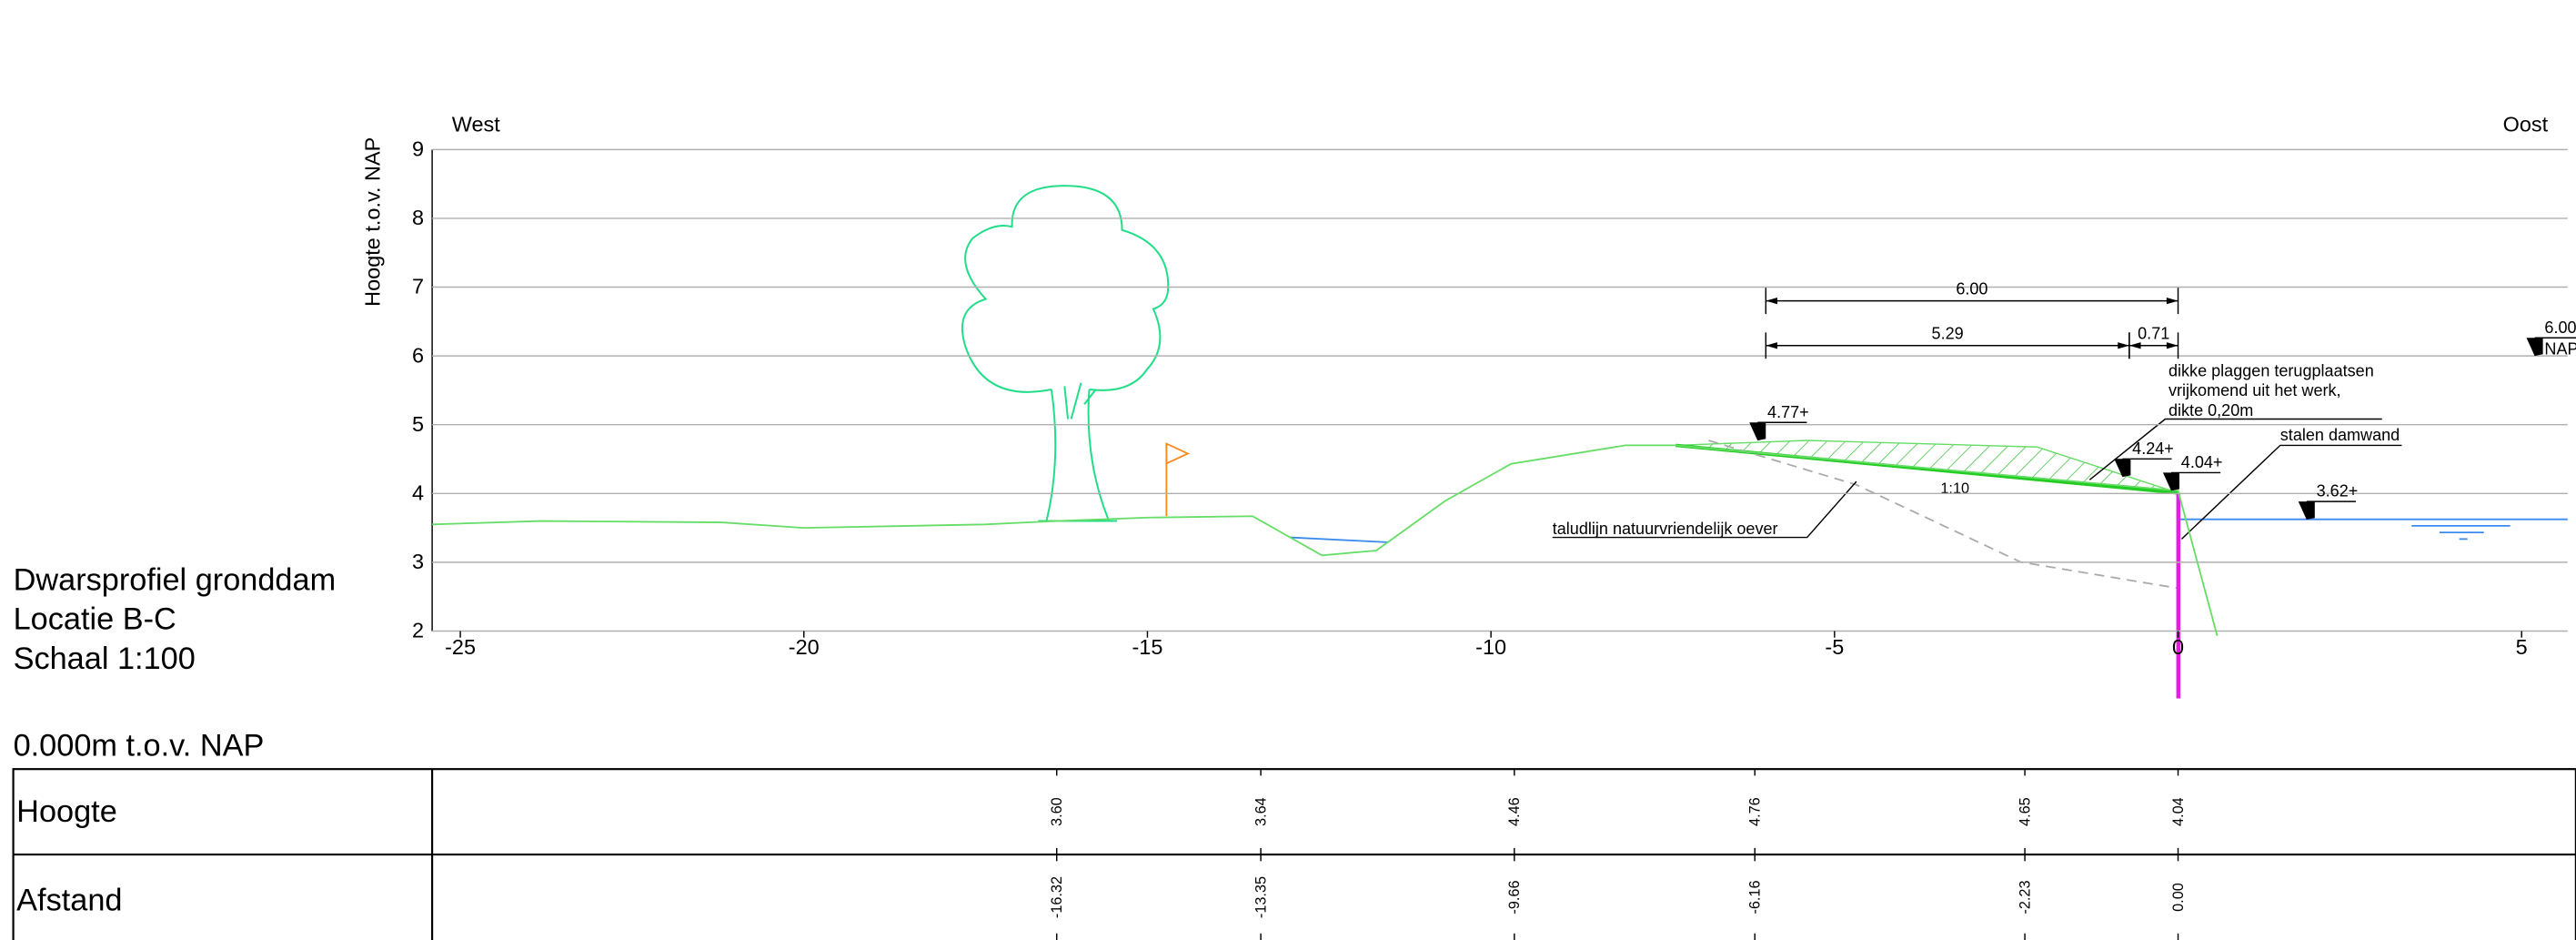 The height and width of the screenshot is (940, 2576). Describe the element at coordinates (418, 218) in the screenshot. I see `y-tick-label: 8` at that location.